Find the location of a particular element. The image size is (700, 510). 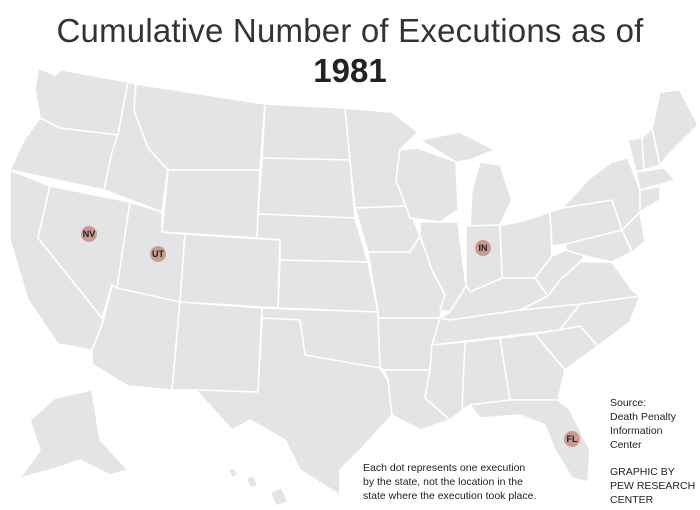

state-ct is located at coordinates (650, 199).